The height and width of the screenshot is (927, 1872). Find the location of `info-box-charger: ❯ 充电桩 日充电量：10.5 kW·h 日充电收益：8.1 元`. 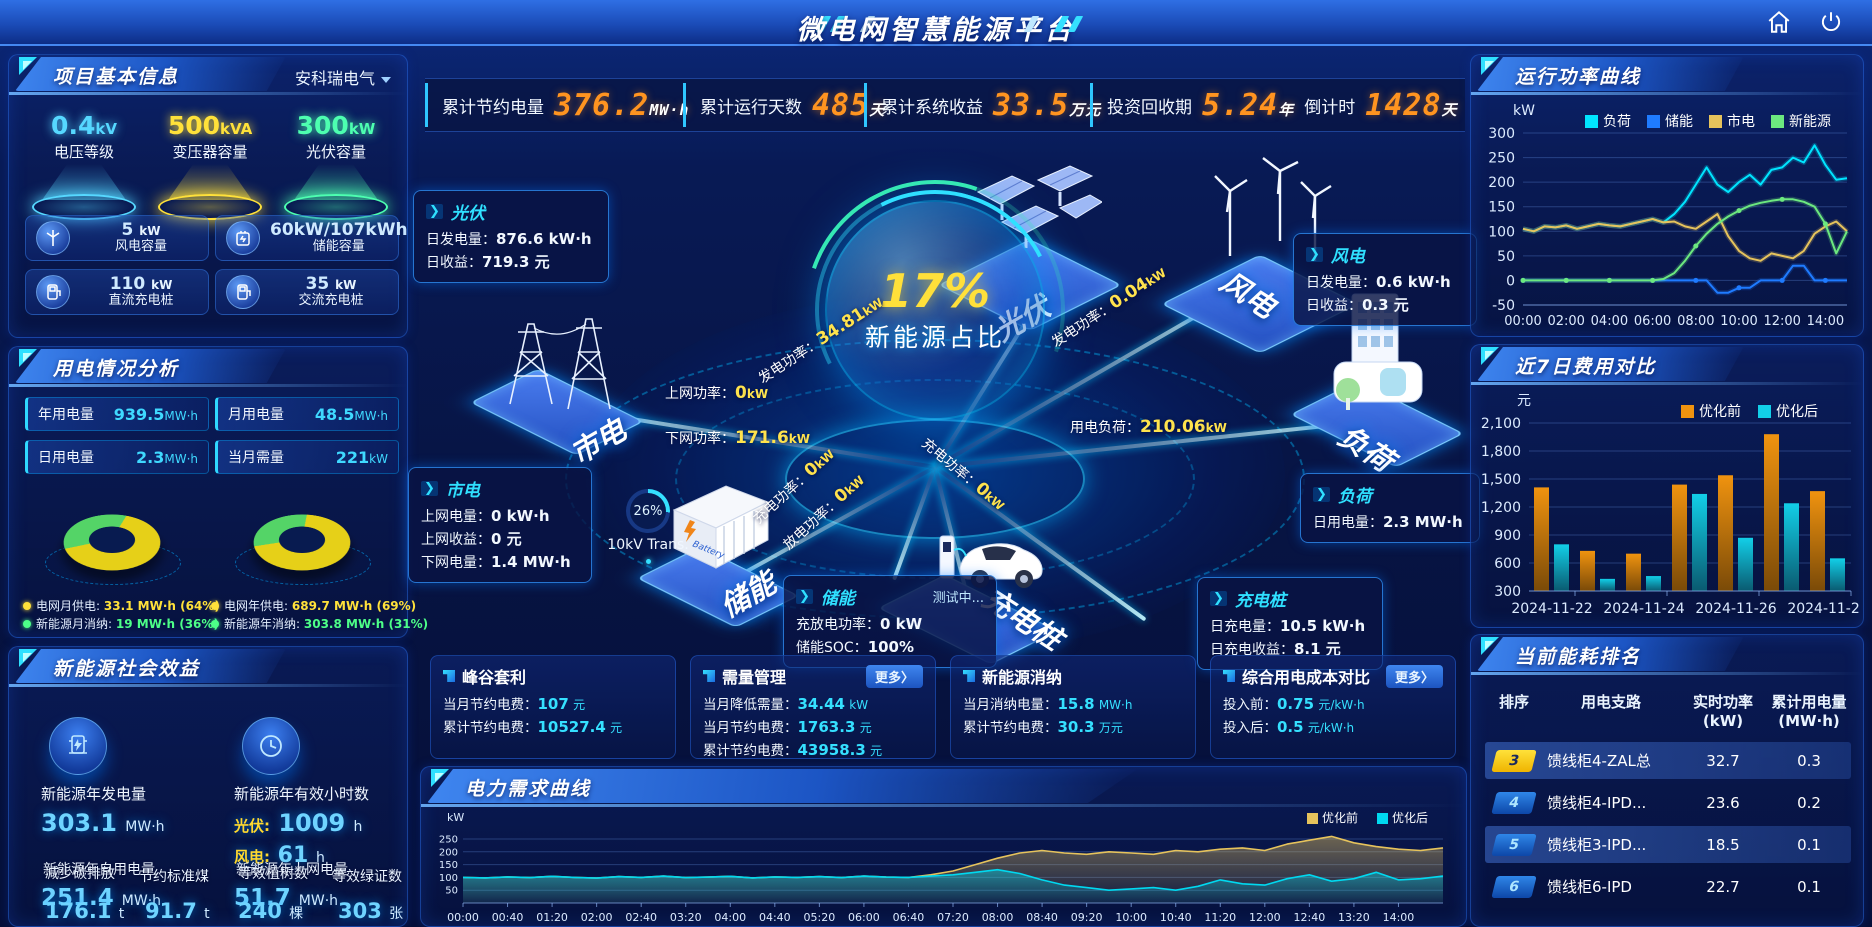

info-box-charger: ❯ 充电桩 日充电量：10.5 kW·h 日充电收益：8.1 元 is located at coordinates (1290, 623).